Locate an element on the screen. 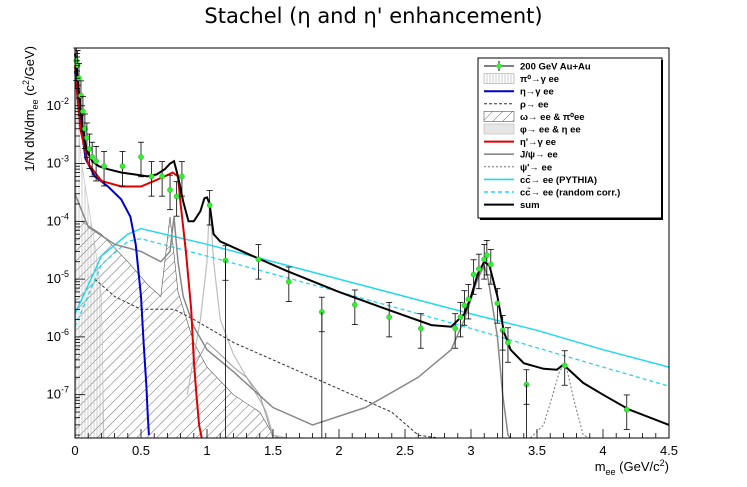 The height and width of the screenshot is (487, 747). legend-label: π⁰→γ ee is located at coordinates (539, 79).